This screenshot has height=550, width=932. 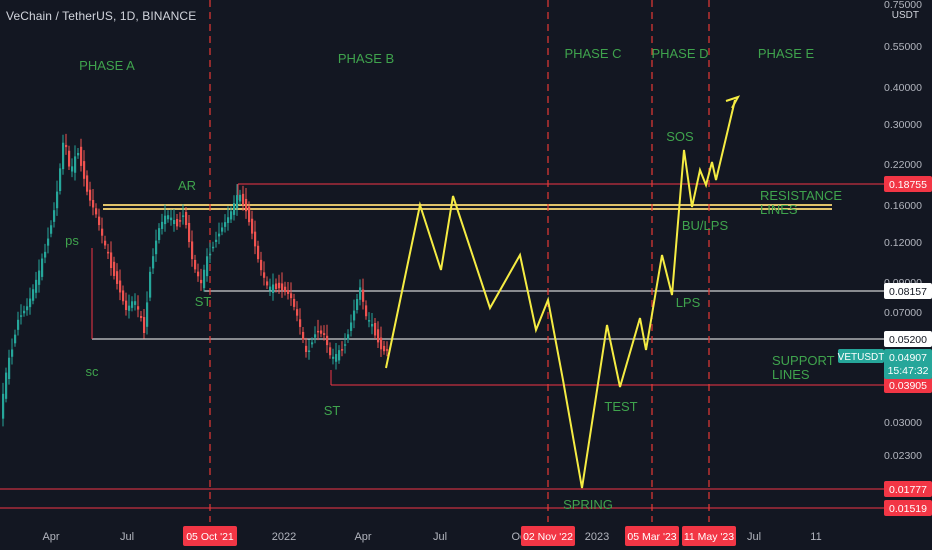 What do you see at coordinates (908, 358) in the screenshot?
I see `current-price-value: 0.04907` at bounding box center [908, 358].